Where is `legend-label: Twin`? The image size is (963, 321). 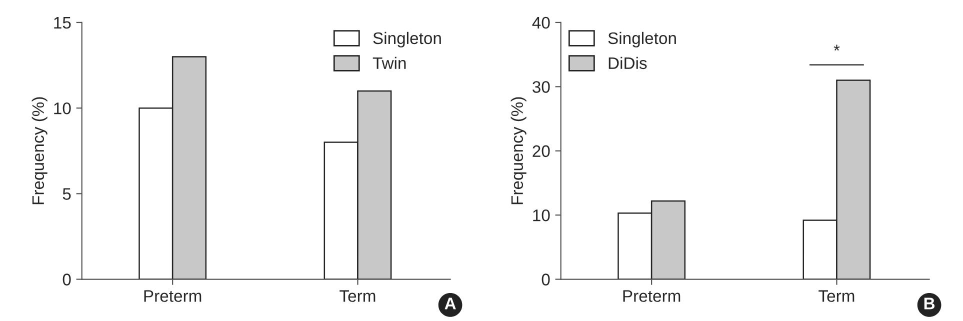
legend-label: Twin is located at coordinates (389, 62).